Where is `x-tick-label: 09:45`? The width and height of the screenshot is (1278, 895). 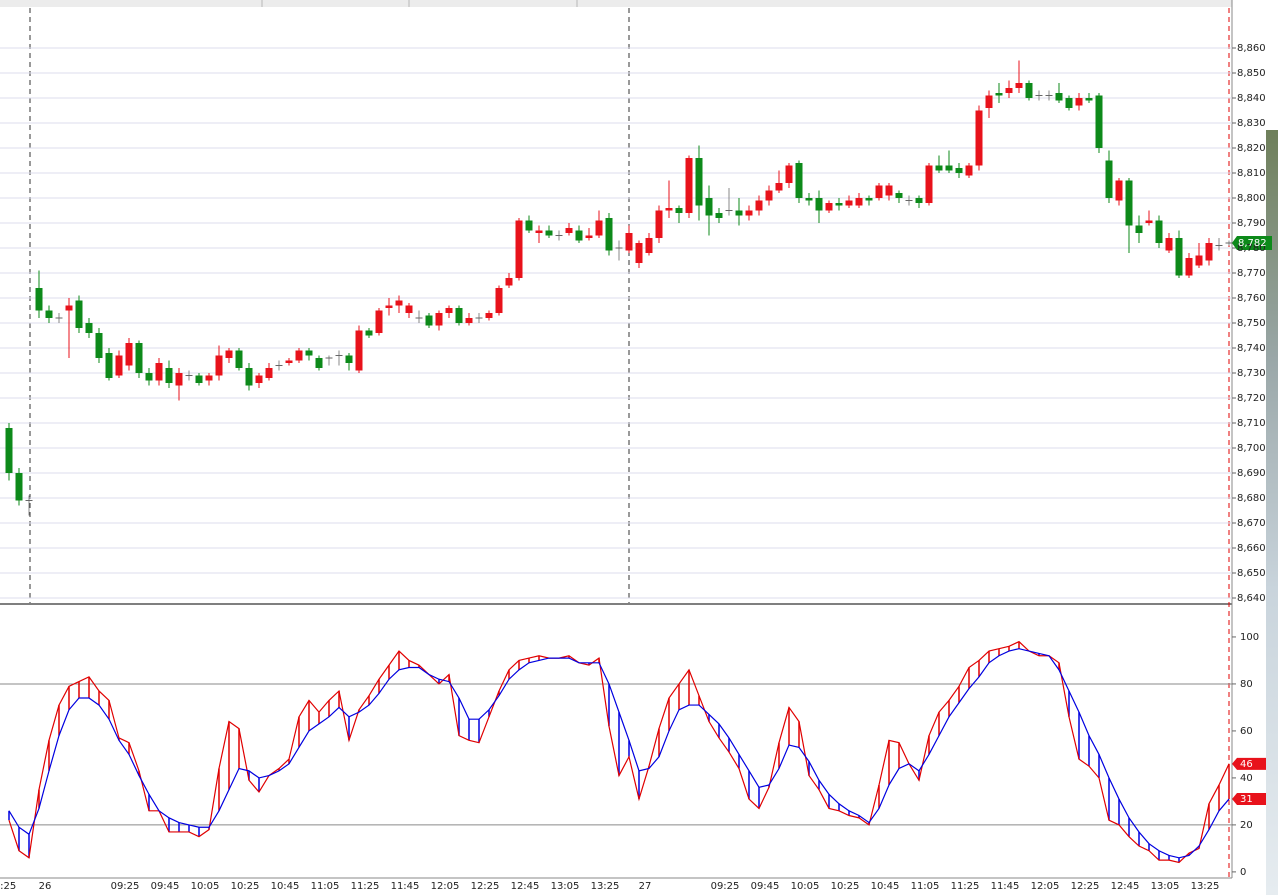 x-tick-label: 09:45 is located at coordinates (765, 886).